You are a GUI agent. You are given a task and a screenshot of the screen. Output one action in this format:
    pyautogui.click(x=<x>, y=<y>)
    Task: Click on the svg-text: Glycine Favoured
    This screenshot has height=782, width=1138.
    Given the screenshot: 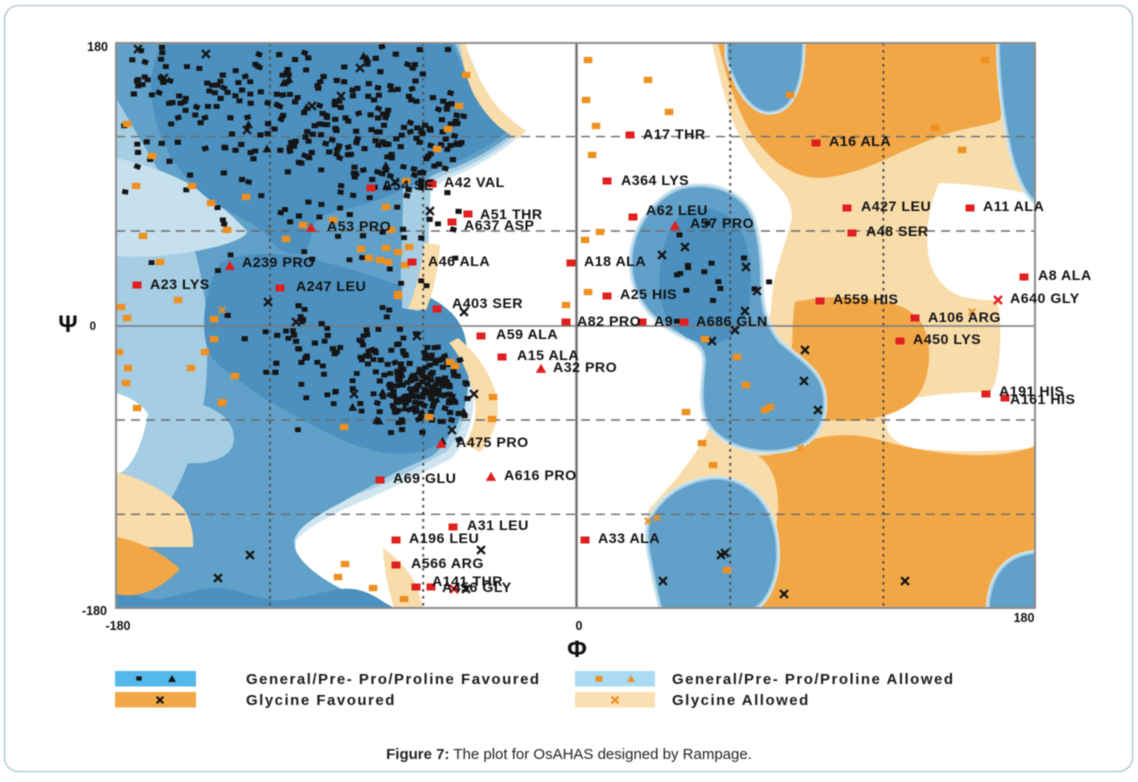 What is the action you would take?
    pyautogui.click(x=321, y=700)
    